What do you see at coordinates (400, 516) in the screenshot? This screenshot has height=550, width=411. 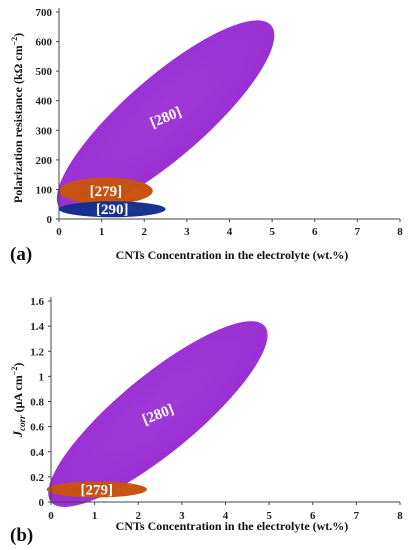 I see `chart-b-xtick-label: 8` at bounding box center [400, 516].